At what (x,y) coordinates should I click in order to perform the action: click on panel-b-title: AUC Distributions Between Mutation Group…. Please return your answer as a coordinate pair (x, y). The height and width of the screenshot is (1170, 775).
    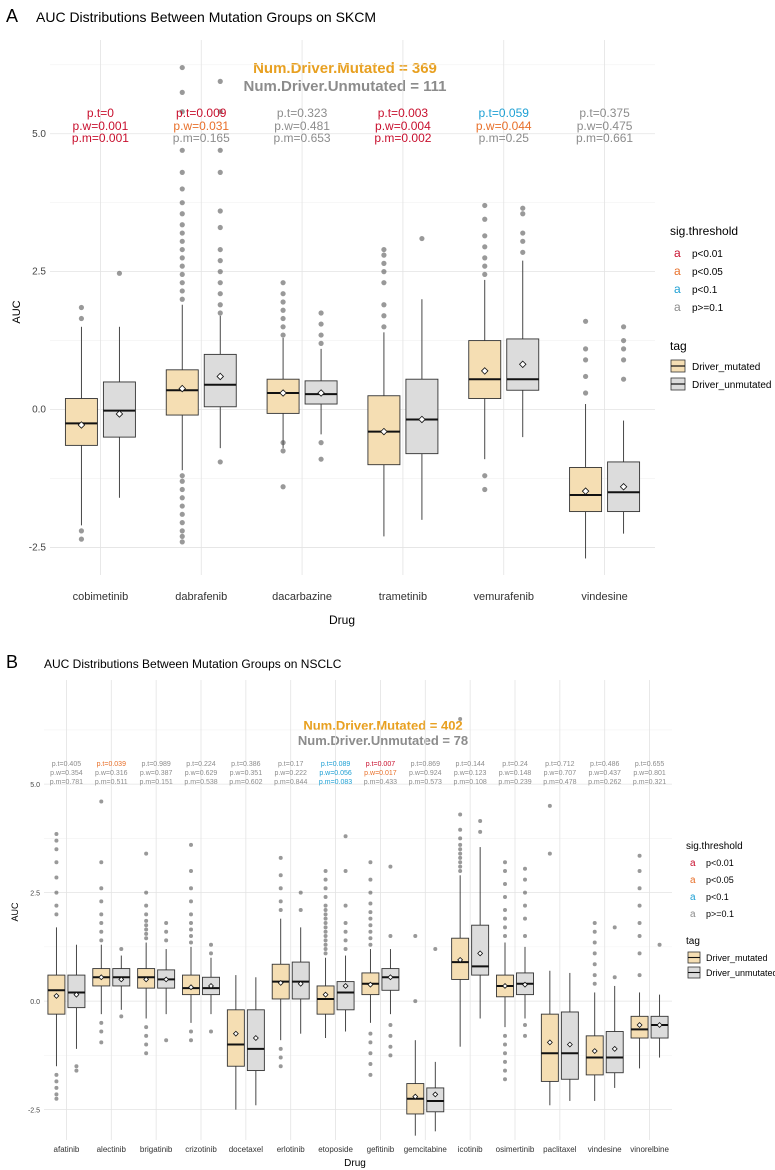
    Looking at the image, I should click on (193, 664).